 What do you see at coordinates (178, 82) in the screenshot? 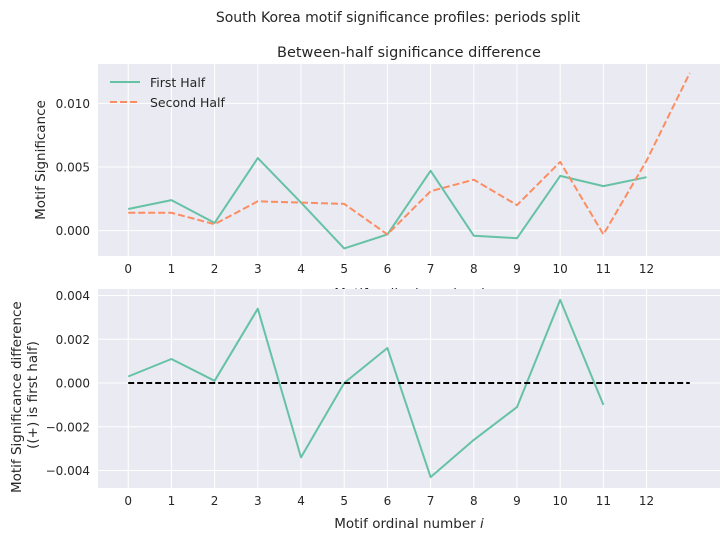
I see `legend-label-first-half: First Half` at bounding box center [178, 82].